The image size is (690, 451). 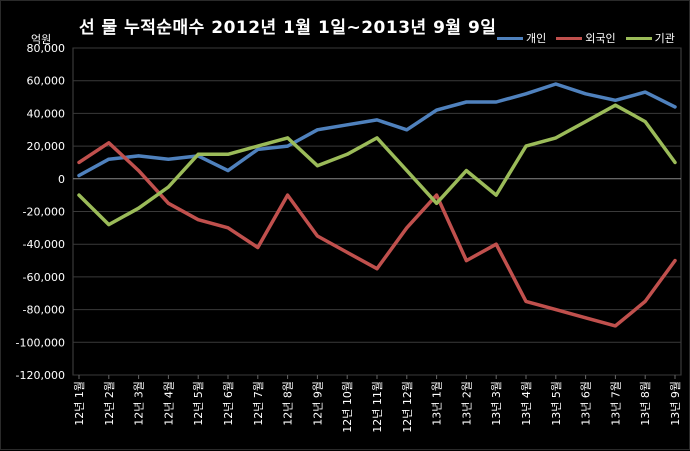 What do you see at coordinates (258, 403) in the screenshot?
I see `x-tick-label: 12년 7월` at bounding box center [258, 403].